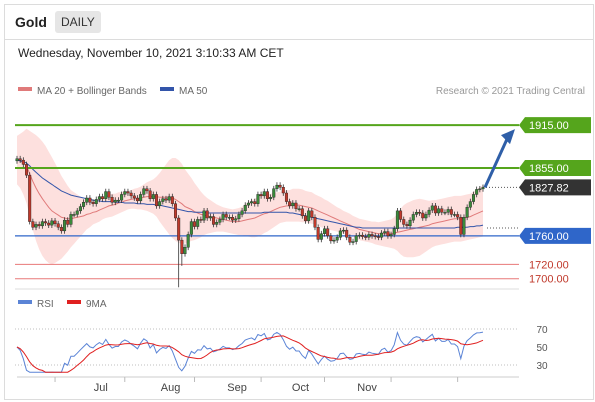 The width and height of the screenshot is (595, 402). Describe the element at coordinates (74, 302) in the screenshot. I see `rsi-ma-legend-swatch` at that location.